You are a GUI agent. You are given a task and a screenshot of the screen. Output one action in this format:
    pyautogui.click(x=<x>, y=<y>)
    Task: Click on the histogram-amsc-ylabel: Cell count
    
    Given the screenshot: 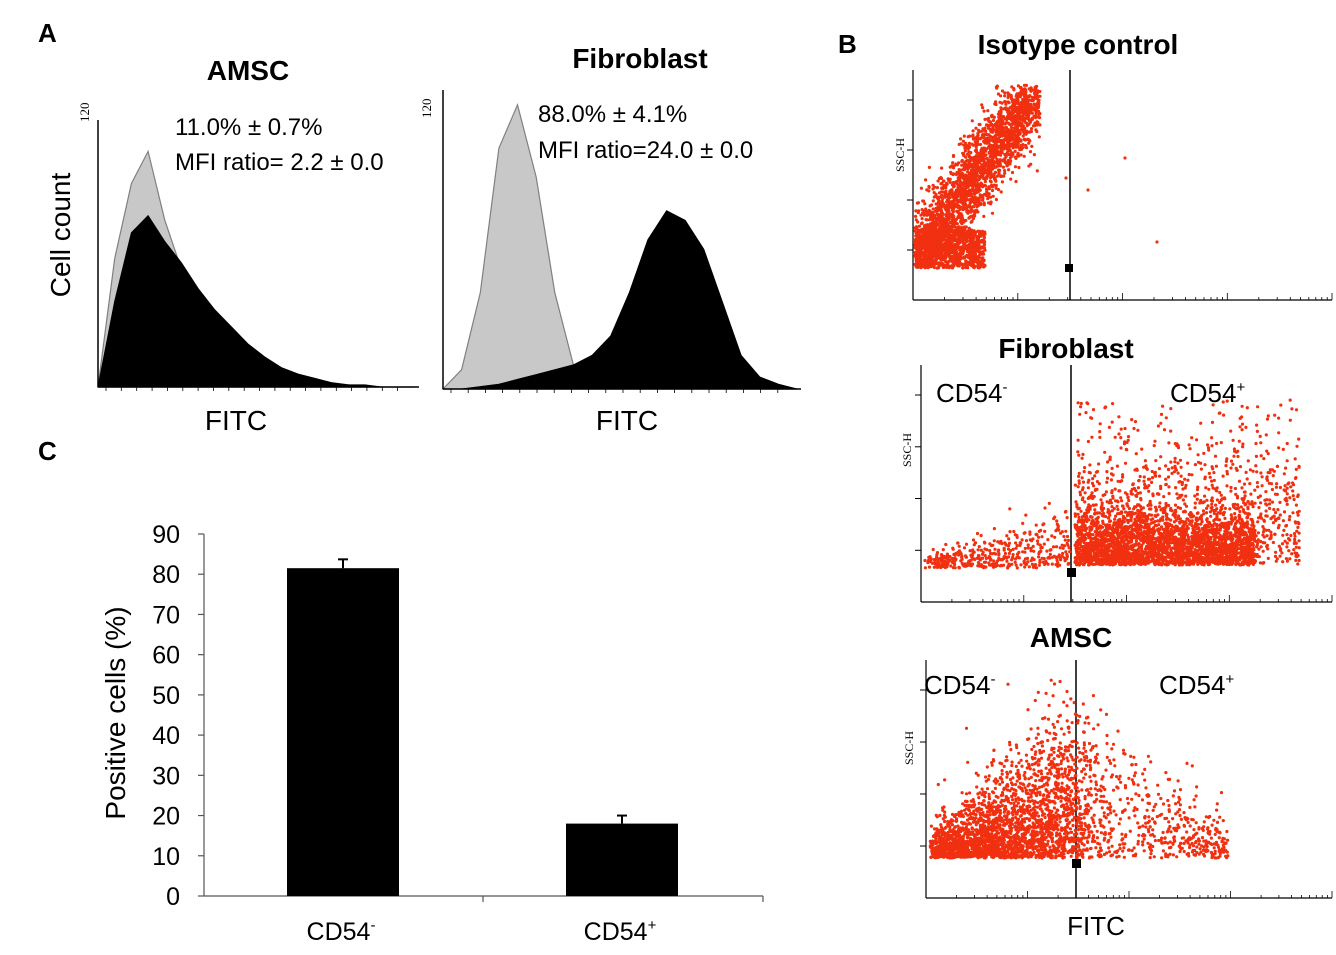 What is the action you would take?
    pyautogui.click(x=60, y=235)
    